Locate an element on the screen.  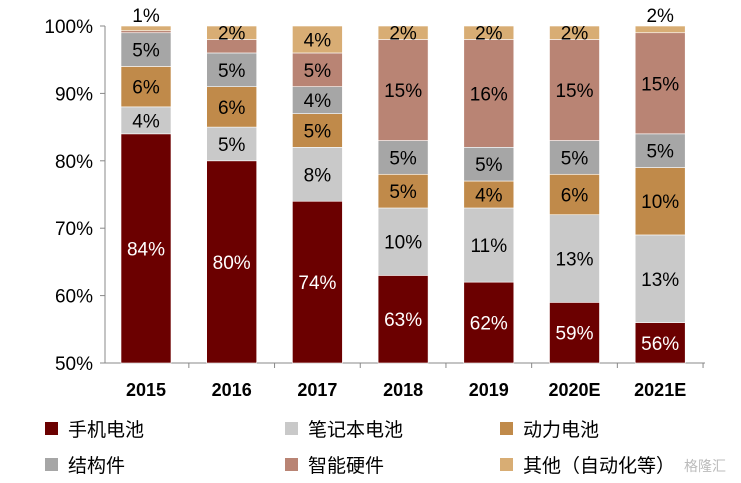
x-tick-label: 2018 is located at coordinates (403, 390).